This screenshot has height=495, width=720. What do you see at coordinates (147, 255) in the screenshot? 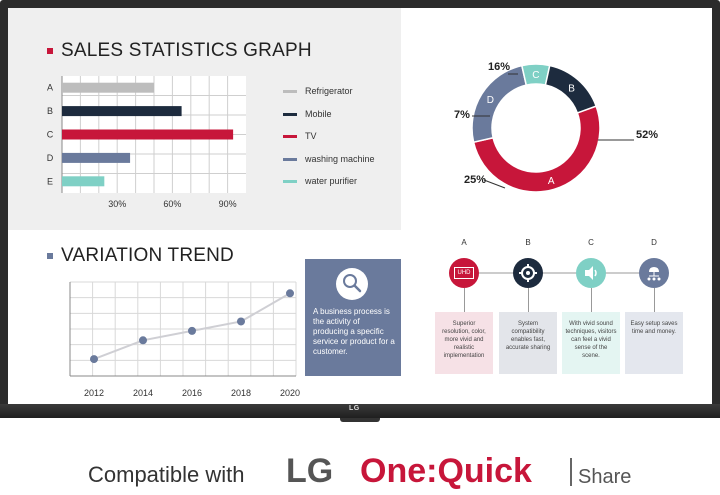
I see `trend-title: VARIATION TREND` at bounding box center [147, 255].